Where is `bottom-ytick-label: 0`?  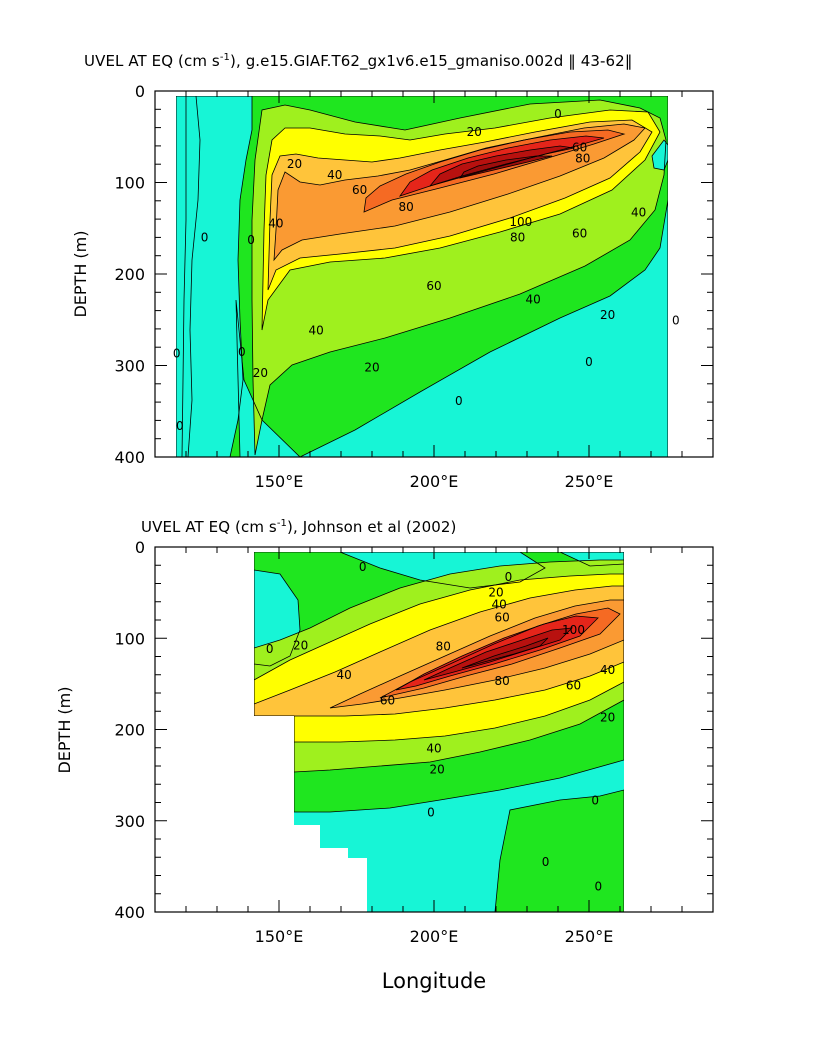
bottom-ytick-label: 0 is located at coordinates (140, 547).